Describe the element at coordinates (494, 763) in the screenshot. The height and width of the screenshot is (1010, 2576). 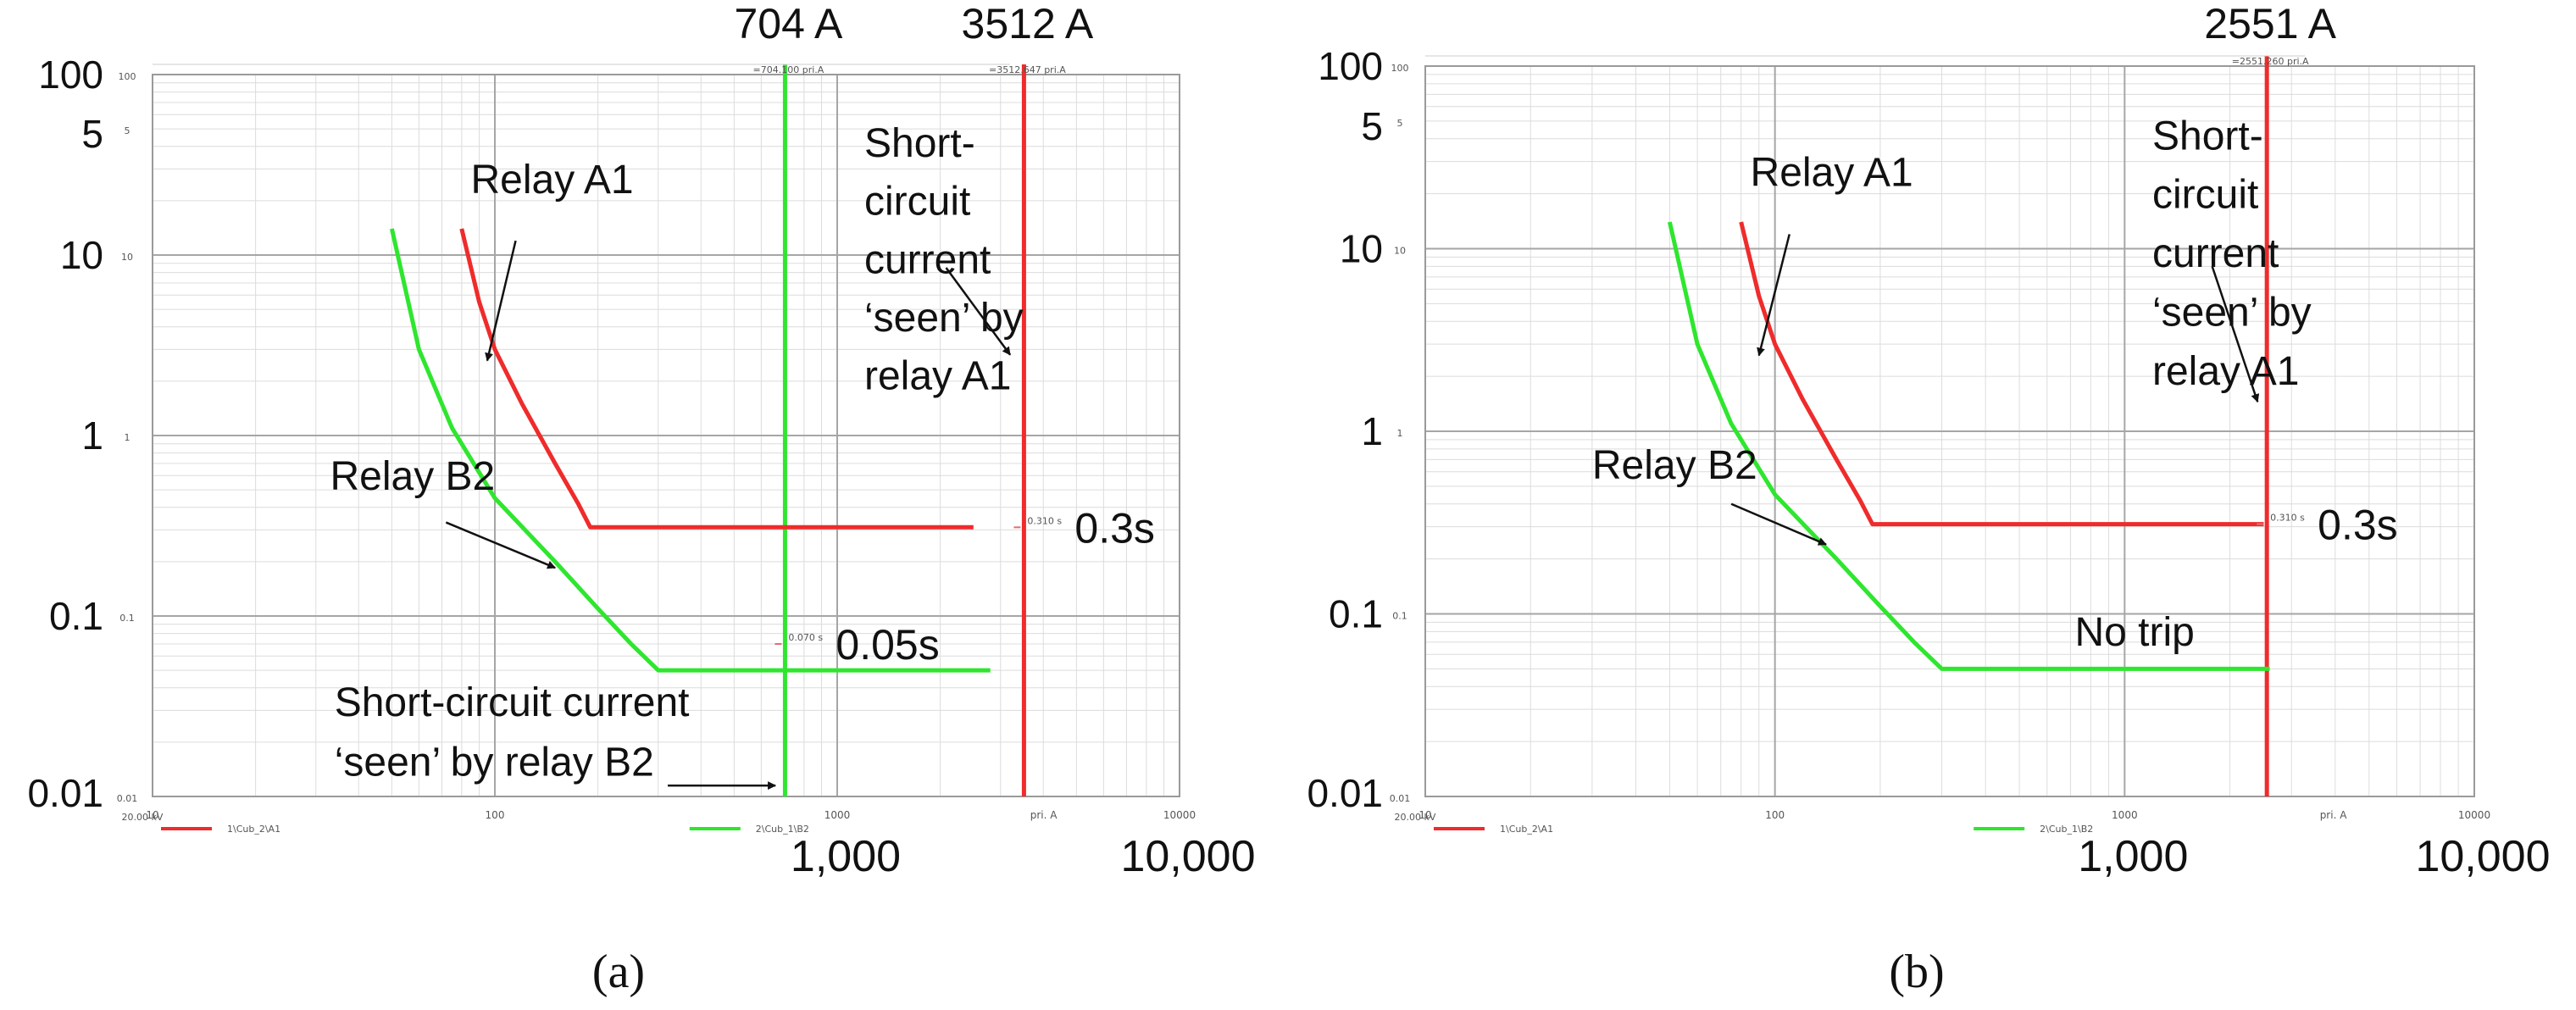
I see `annotation-text: ‘seen’ by relay B2` at that location.